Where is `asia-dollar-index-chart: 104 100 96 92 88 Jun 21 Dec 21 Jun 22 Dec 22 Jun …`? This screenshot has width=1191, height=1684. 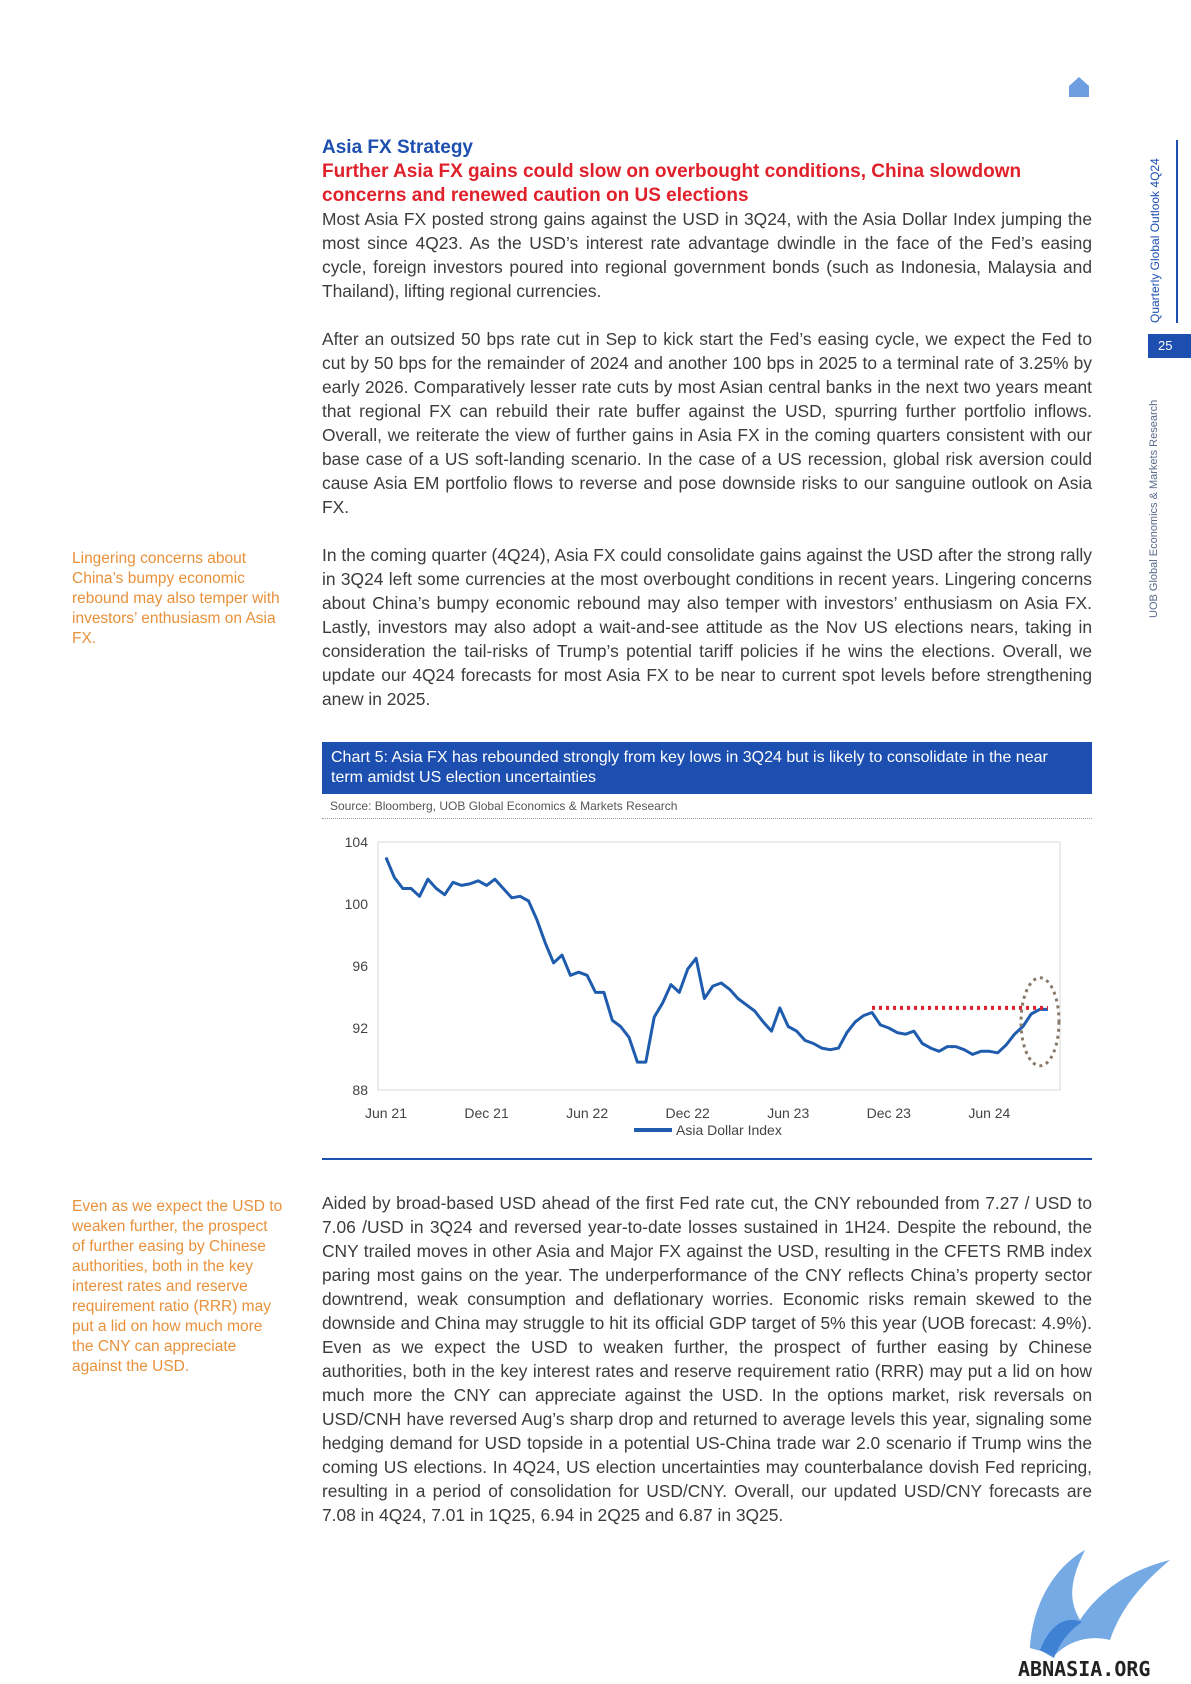 asia-dollar-index-chart: 104 100 96 92 88 Jun 21 Dec 21 Jun 22 Dec 22 Jun … is located at coordinates (703, 986).